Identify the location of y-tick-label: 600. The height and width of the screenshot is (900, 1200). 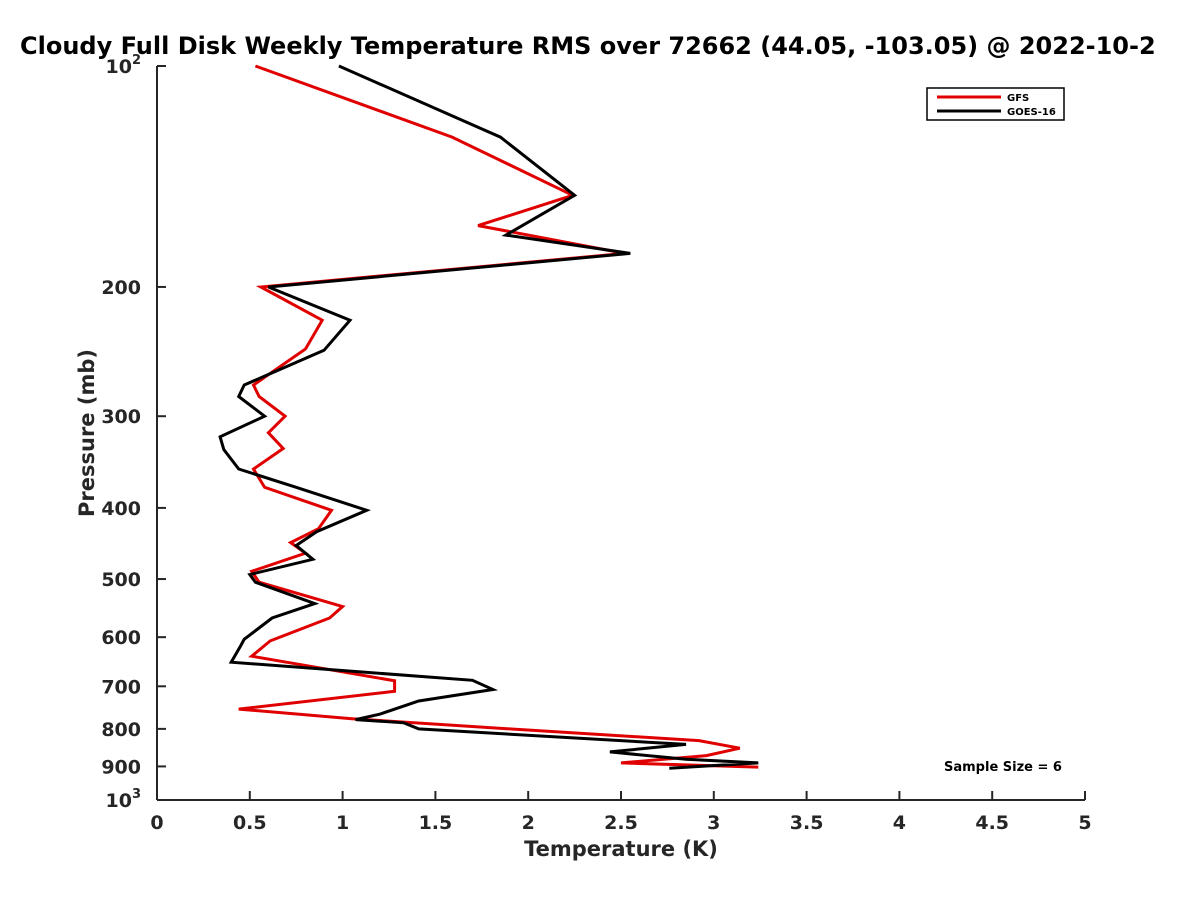
(121, 638).